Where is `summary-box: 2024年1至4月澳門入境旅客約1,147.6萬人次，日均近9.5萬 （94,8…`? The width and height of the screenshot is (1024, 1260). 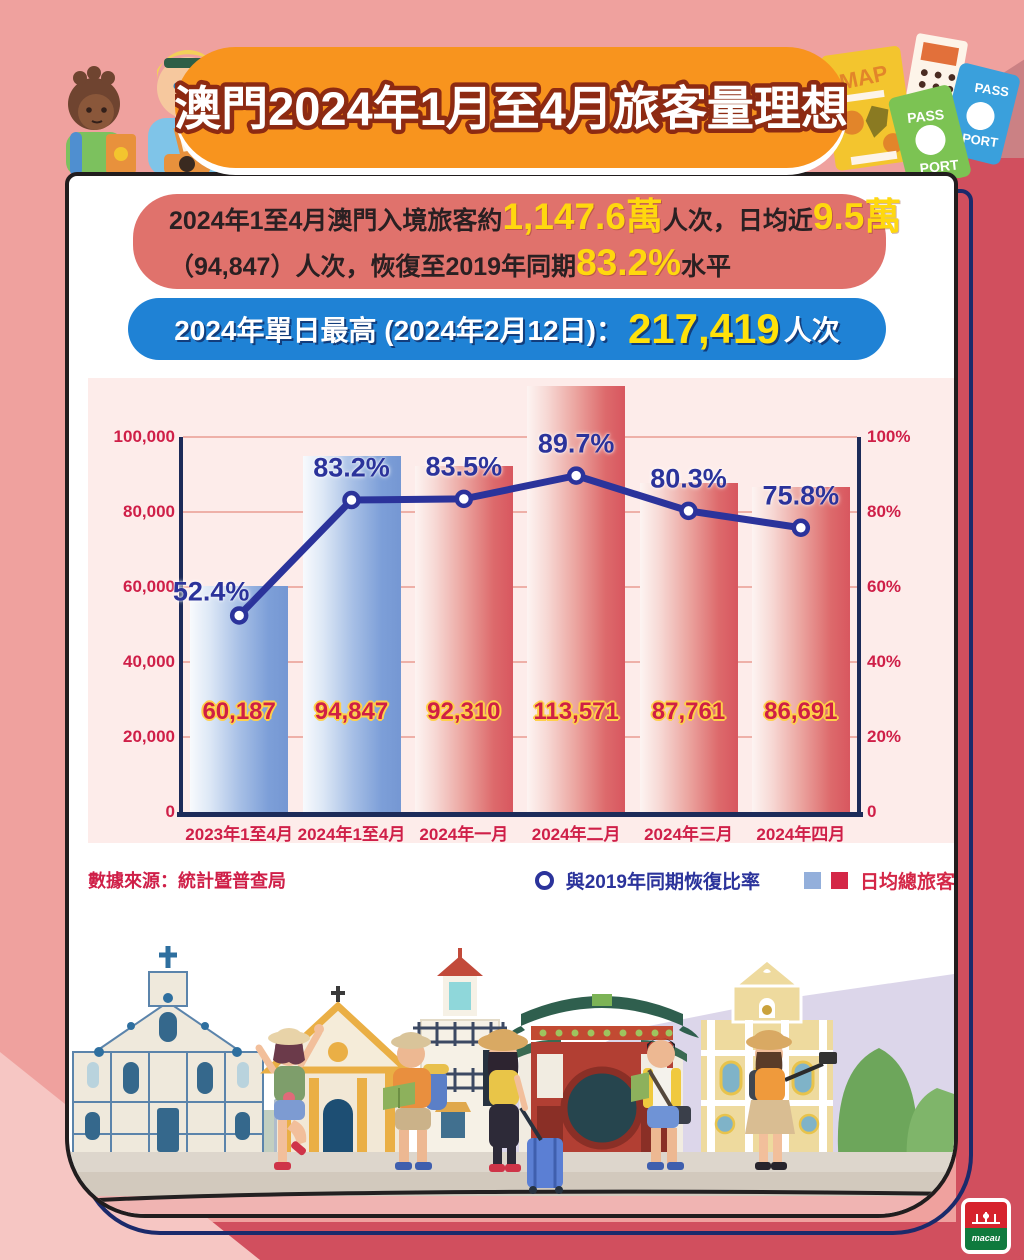 summary-box: 2024年1至4月澳門入境旅客約1,147.6萬人次，日均近9.5萬 （94,8… is located at coordinates (517, 241).